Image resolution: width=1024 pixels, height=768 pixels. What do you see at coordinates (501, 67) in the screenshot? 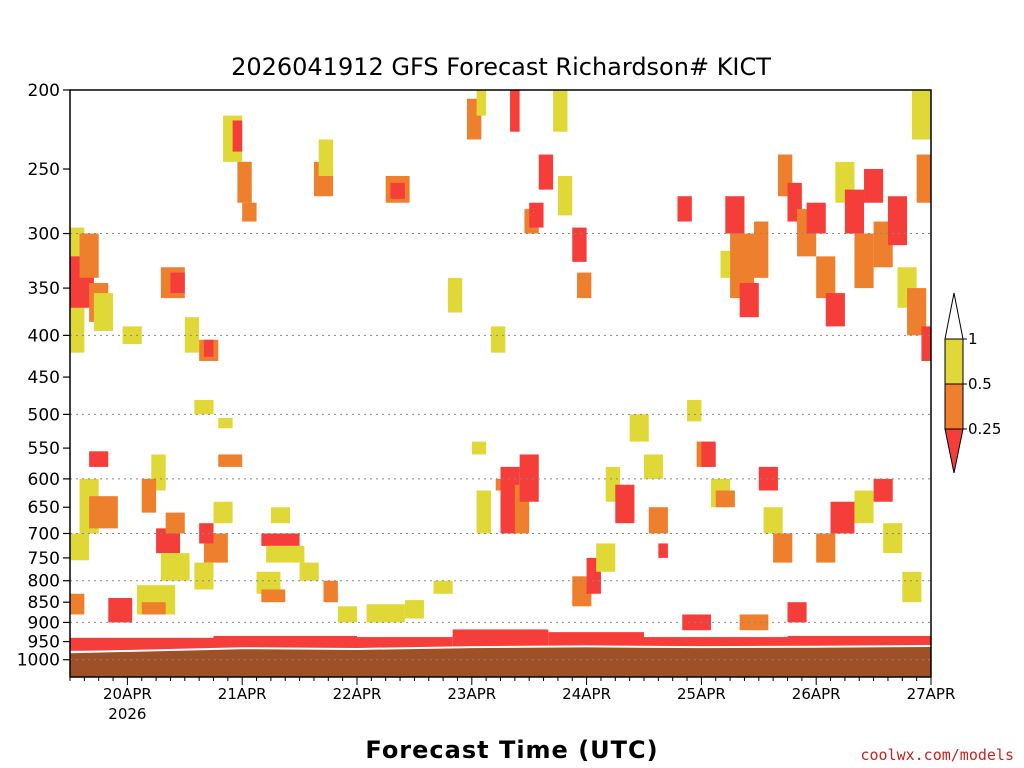
I see `chart-title: 2026041912 GFS Forecast Richardson# KICT` at bounding box center [501, 67].